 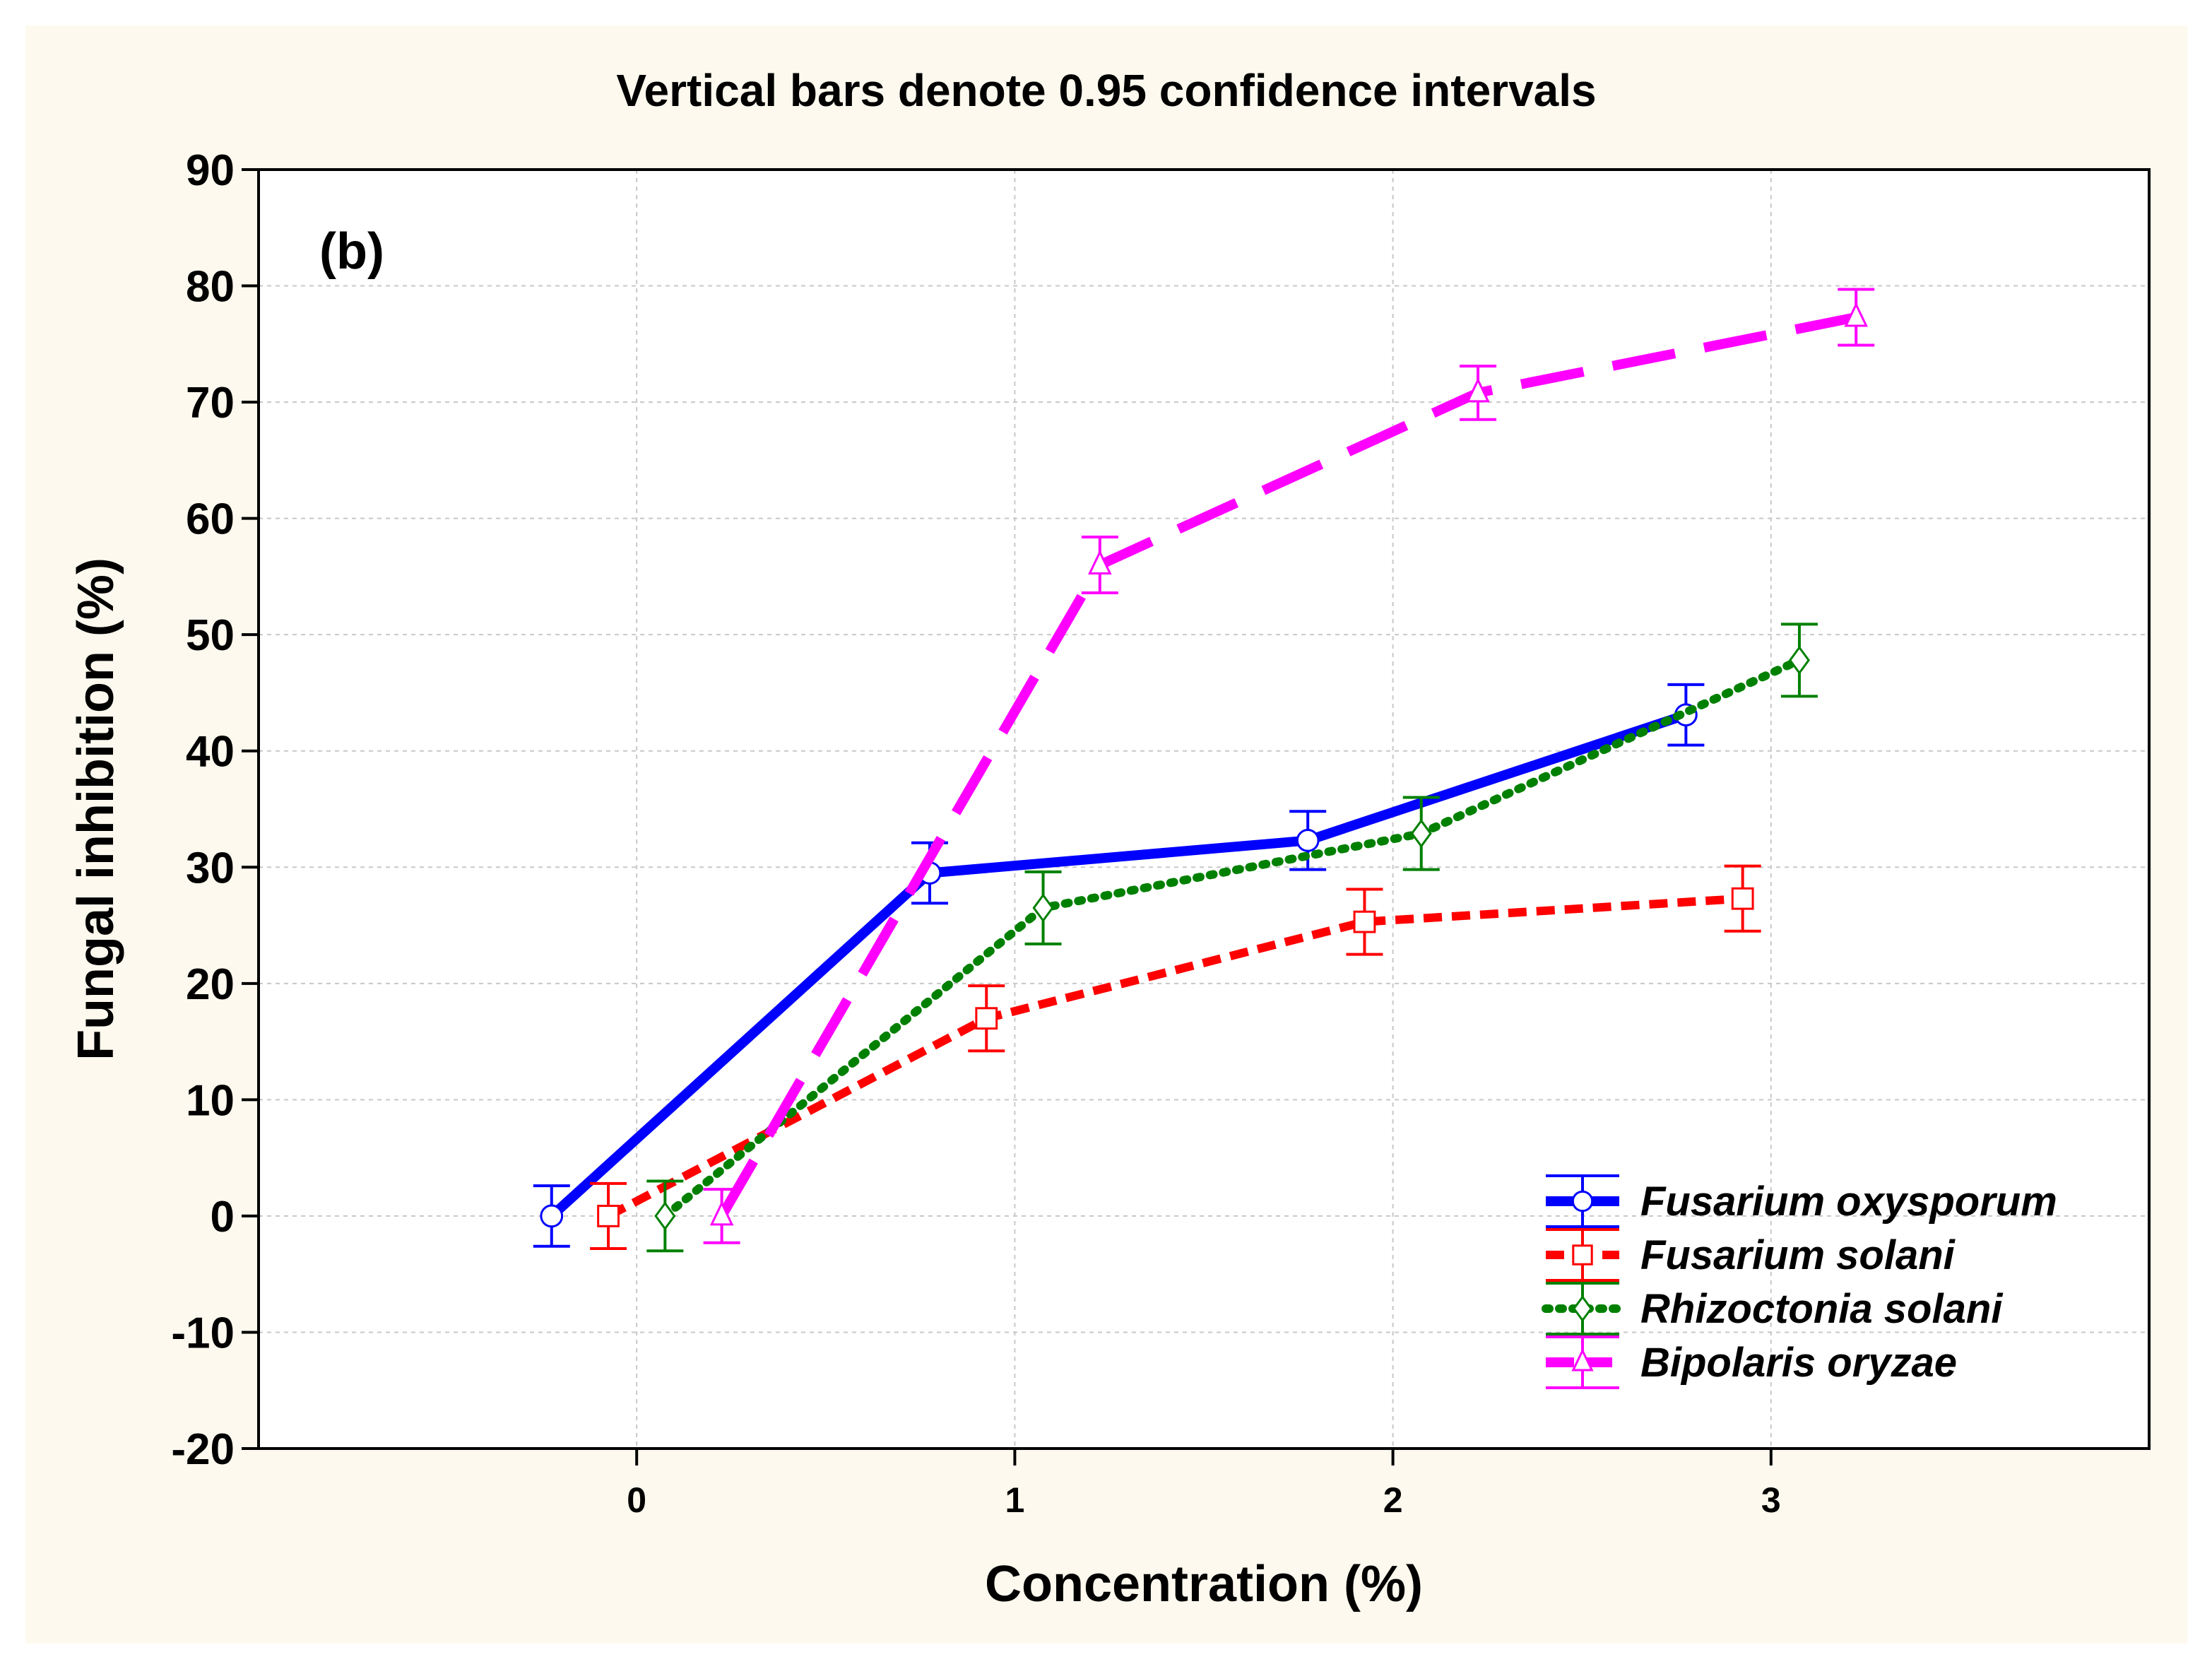 I want to click on y-axis-label: Fungal inhibition (%), so click(x=96, y=810).